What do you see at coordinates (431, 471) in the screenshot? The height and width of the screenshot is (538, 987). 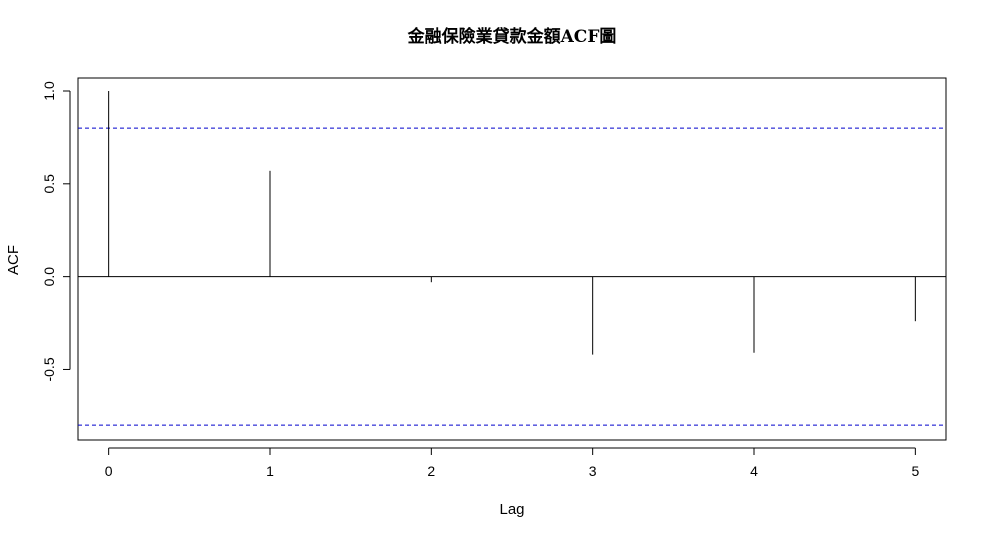 I see `x-tick-label: 2` at bounding box center [431, 471].